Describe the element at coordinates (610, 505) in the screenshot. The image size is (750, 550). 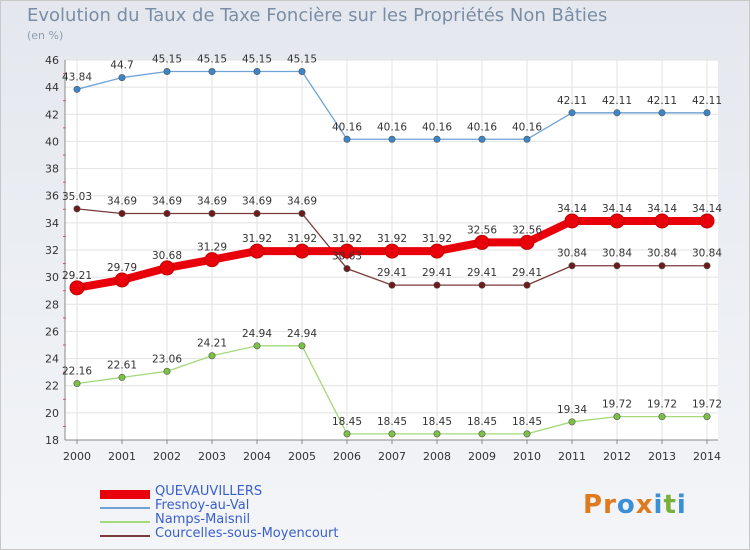
I see `logo-letter: r` at that location.